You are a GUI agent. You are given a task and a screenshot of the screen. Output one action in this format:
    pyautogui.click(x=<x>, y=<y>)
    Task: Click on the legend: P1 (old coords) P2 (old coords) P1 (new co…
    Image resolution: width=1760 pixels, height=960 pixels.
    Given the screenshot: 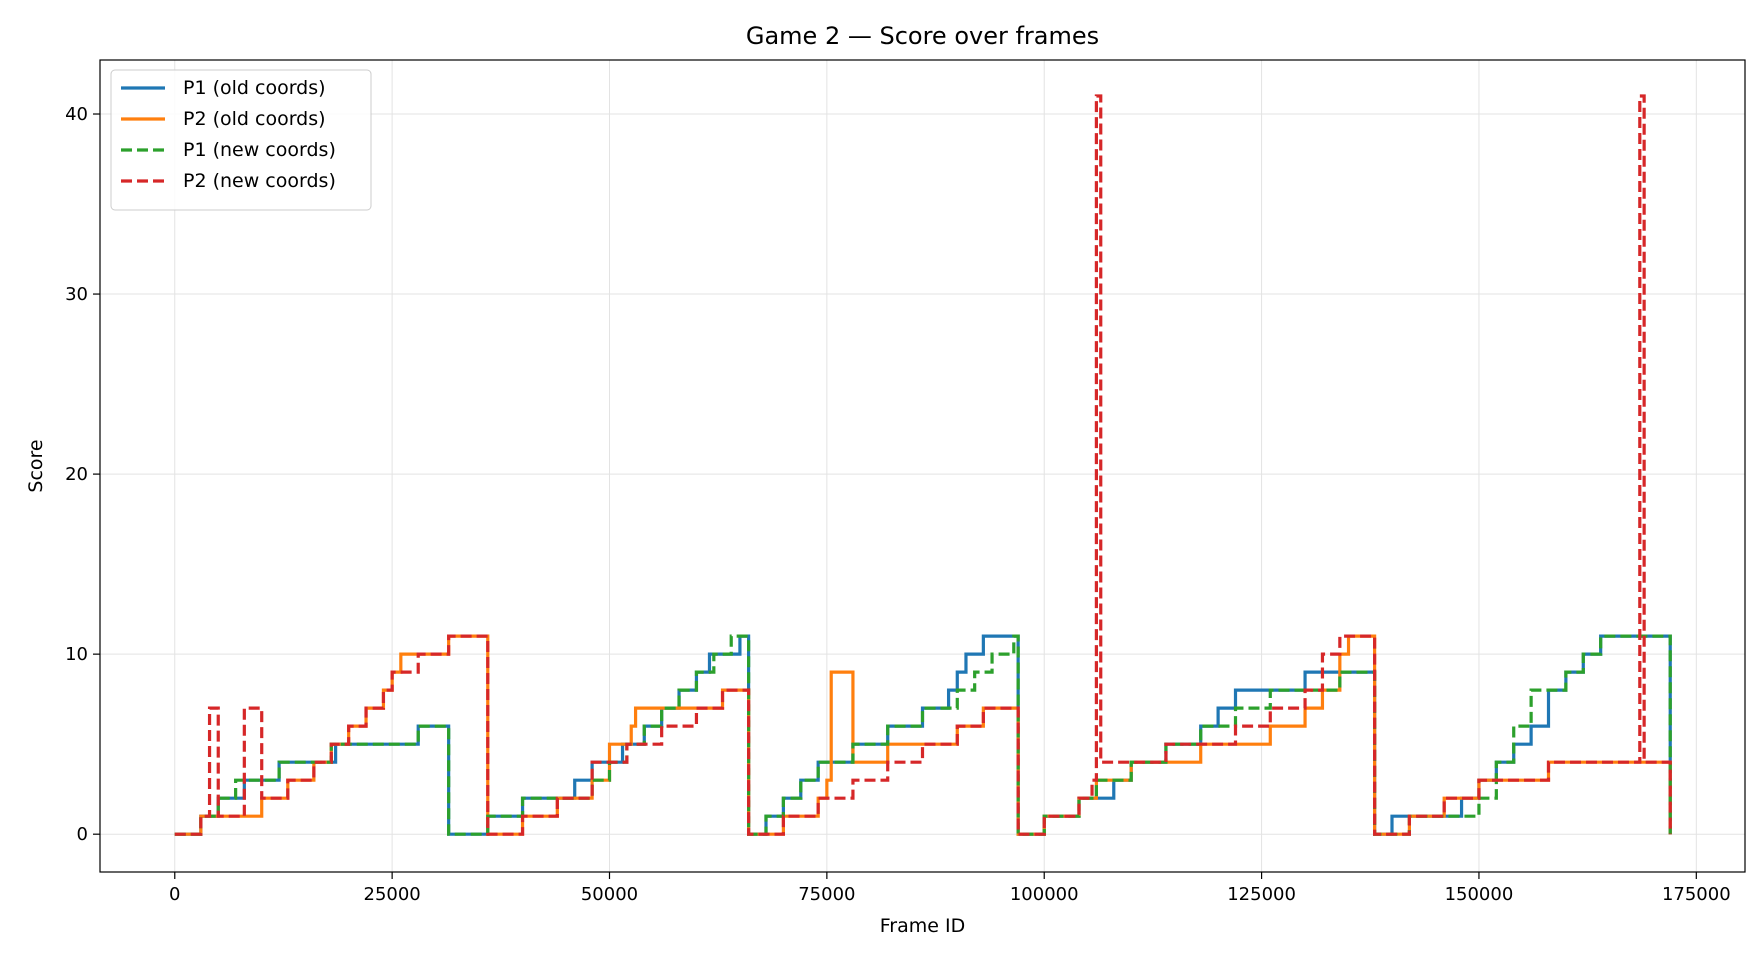 What is the action you would take?
    pyautogui.click(x=241, y=140)
    